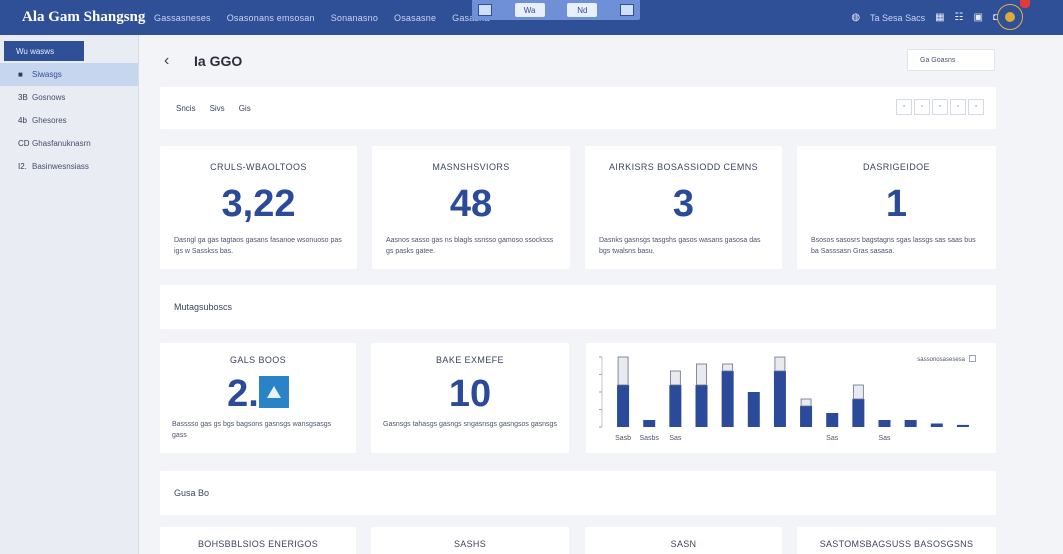 Image resolution: width=1063 pixels, height=554 pixels. Describe the element at coordinates (84, 17) in the screenshot. I see `app-title: Ala Gam Shangsng` at that location.